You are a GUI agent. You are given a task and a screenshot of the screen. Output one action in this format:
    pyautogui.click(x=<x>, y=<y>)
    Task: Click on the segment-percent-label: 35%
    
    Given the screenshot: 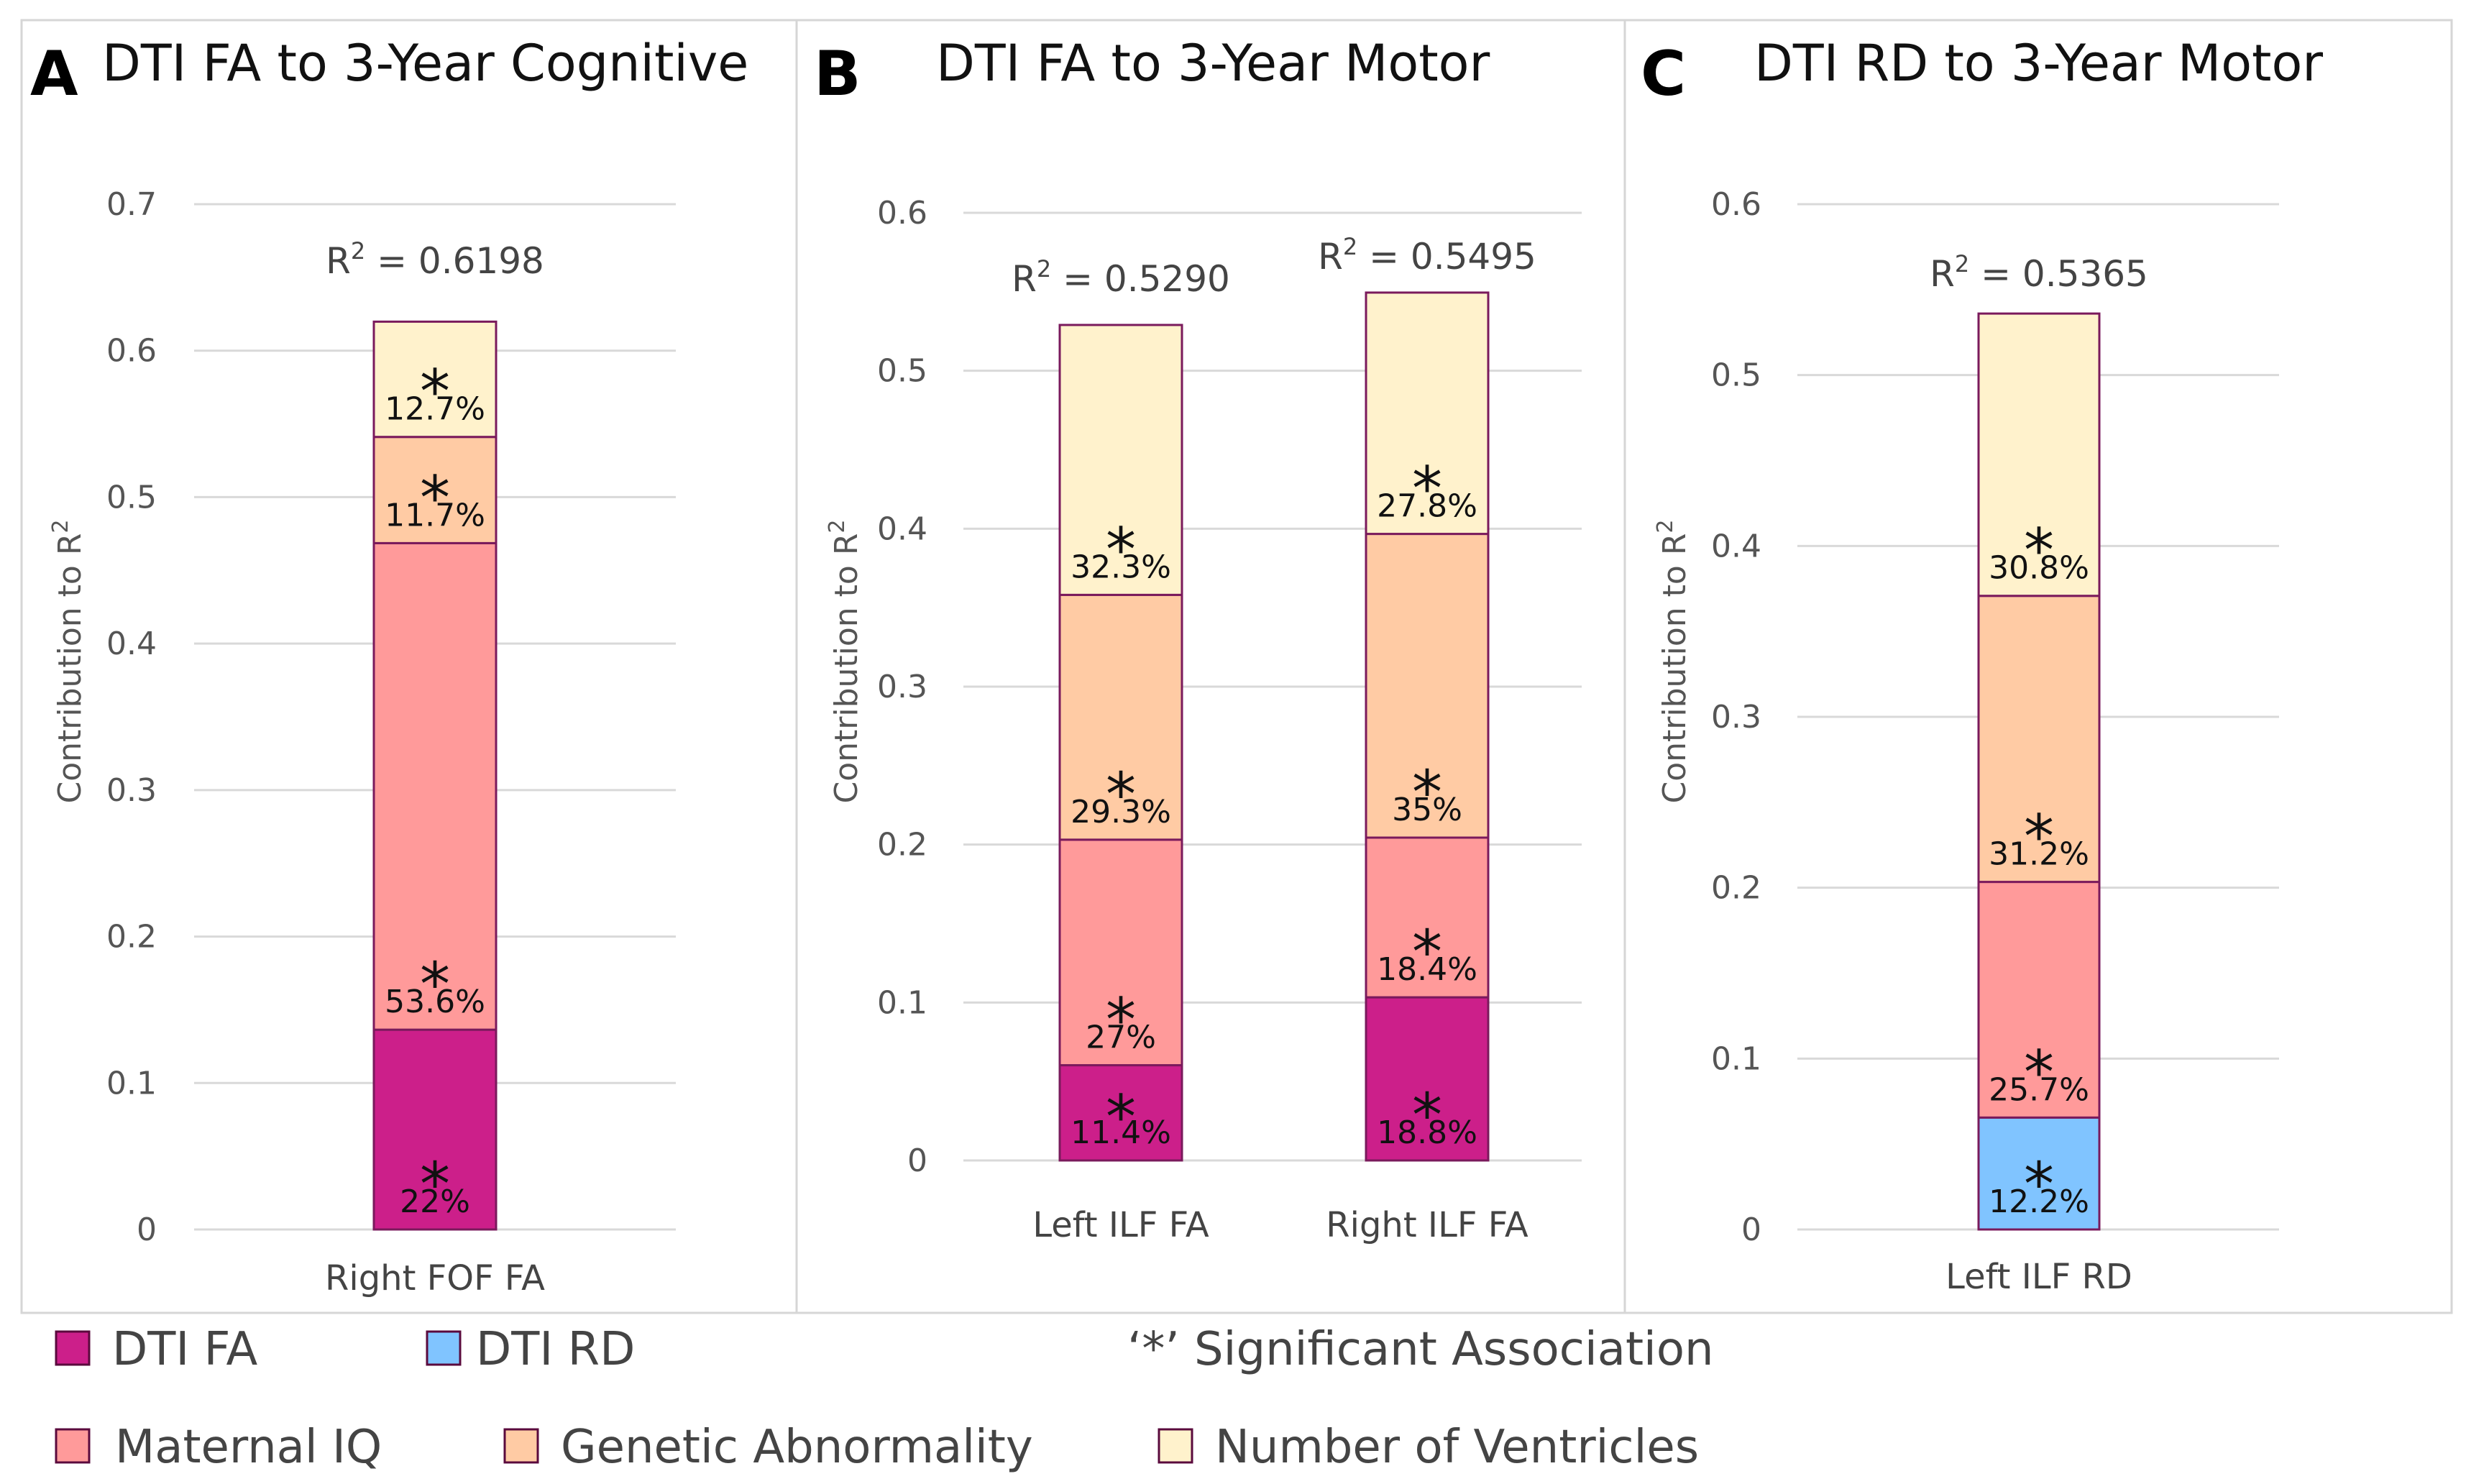 What is the action you would take?
    pyautogui.click(x=1427, y=810)
    